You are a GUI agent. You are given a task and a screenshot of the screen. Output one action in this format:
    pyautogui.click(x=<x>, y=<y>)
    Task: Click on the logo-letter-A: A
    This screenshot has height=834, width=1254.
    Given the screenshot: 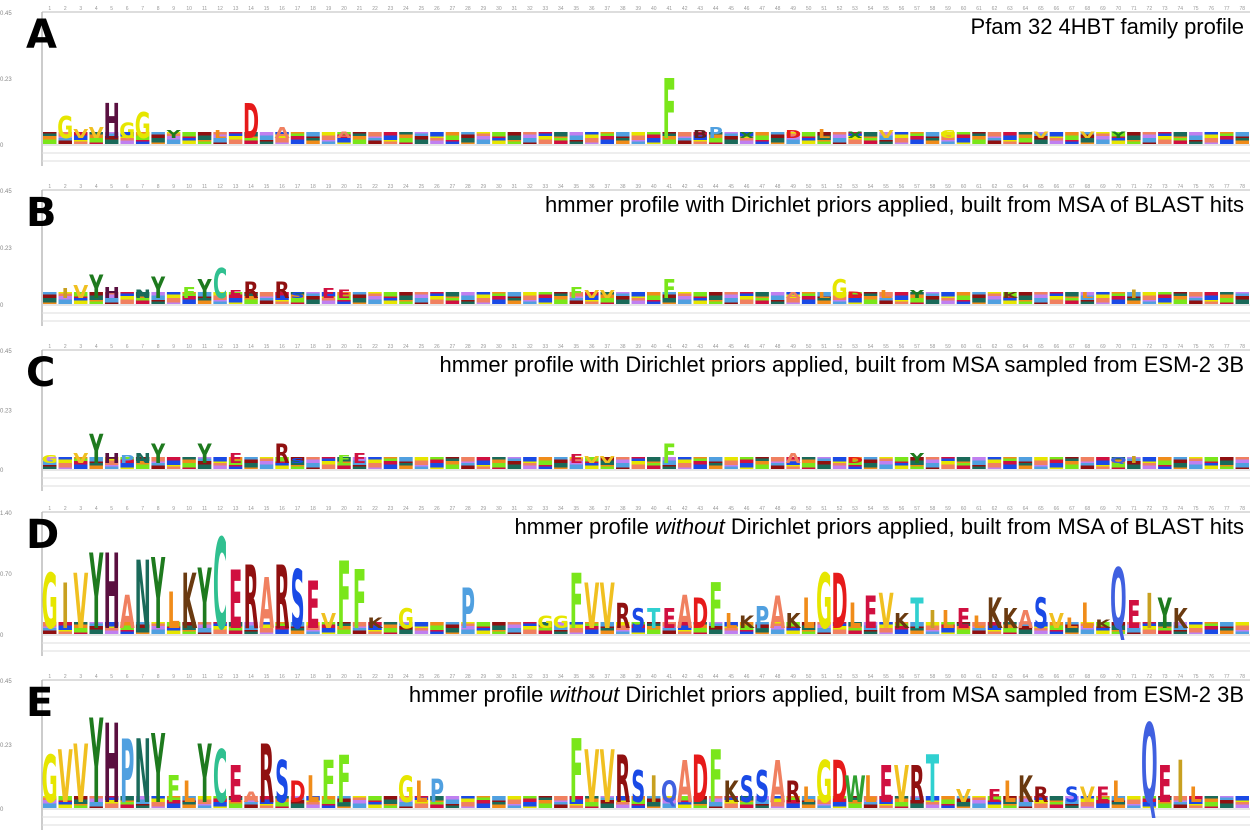 What is the action you would take?
    pyautogui.click(x=794, y=295)
    